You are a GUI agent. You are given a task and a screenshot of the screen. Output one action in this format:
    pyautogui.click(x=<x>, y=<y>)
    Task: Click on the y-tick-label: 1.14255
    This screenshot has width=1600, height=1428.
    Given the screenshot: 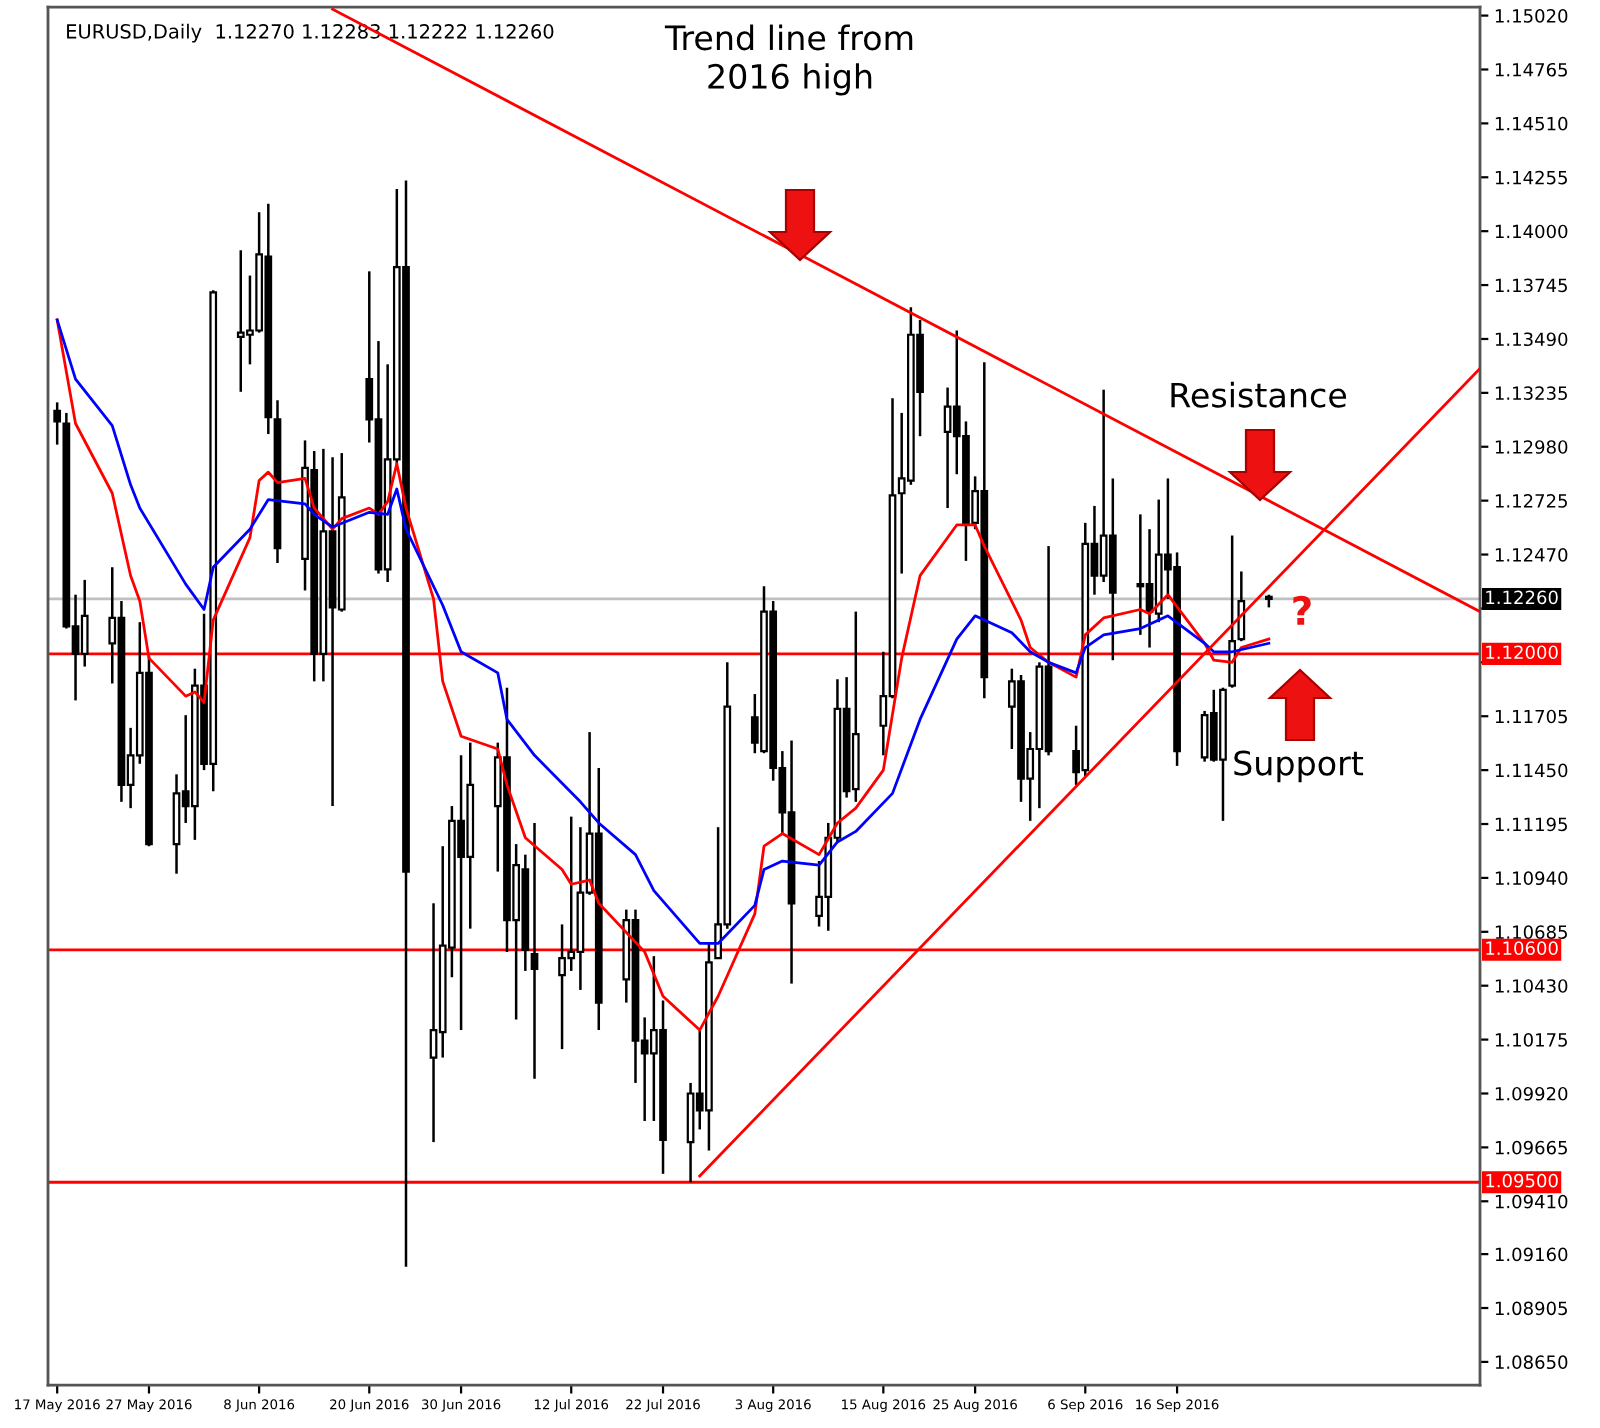 What is the action you would take?
    pyautogui.click(x=1531, y=177)
    